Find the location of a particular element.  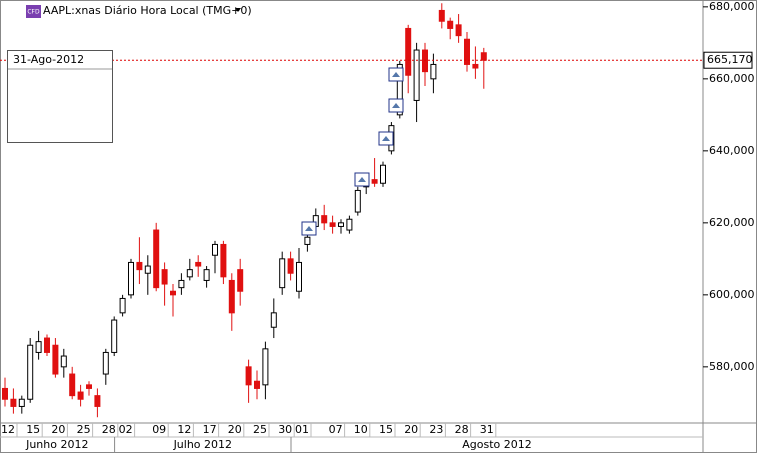

month-label: Julho 2012 is located at coordinates (202, 444).